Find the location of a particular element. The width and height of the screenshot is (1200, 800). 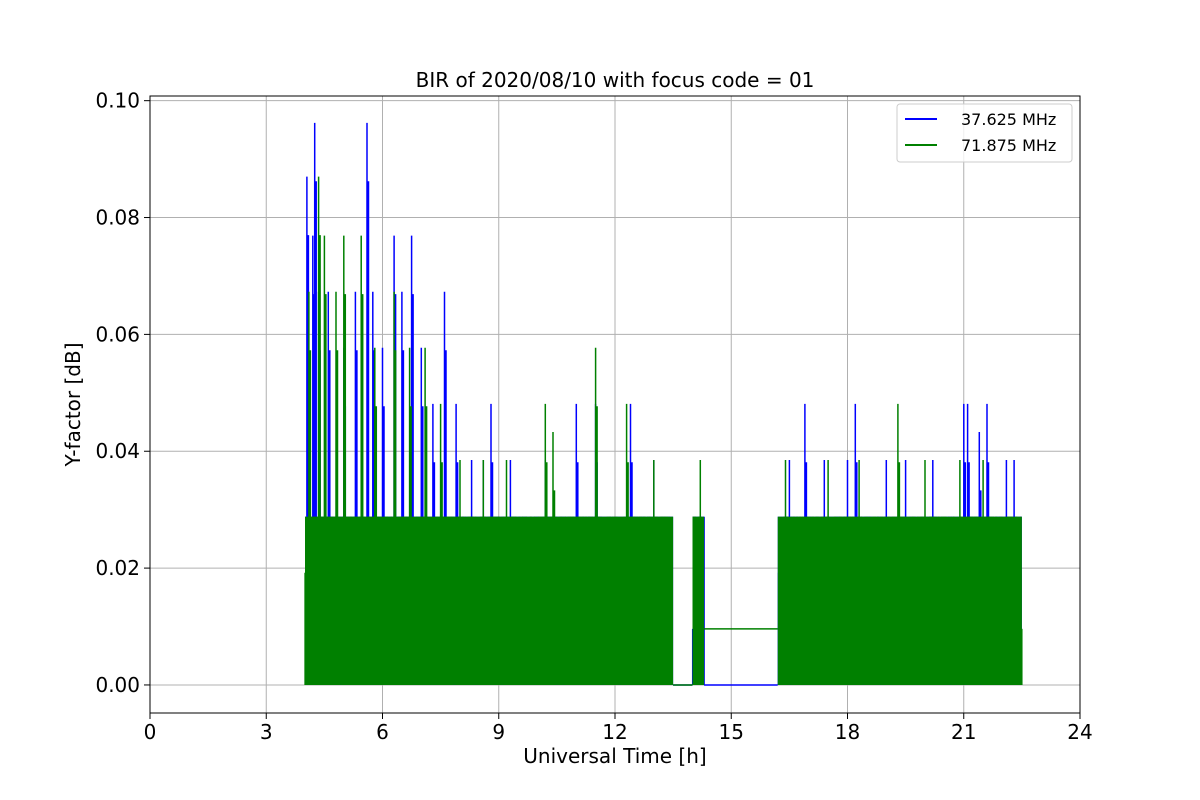

x-tick-label: 21 is located at coordinates (963, 732).